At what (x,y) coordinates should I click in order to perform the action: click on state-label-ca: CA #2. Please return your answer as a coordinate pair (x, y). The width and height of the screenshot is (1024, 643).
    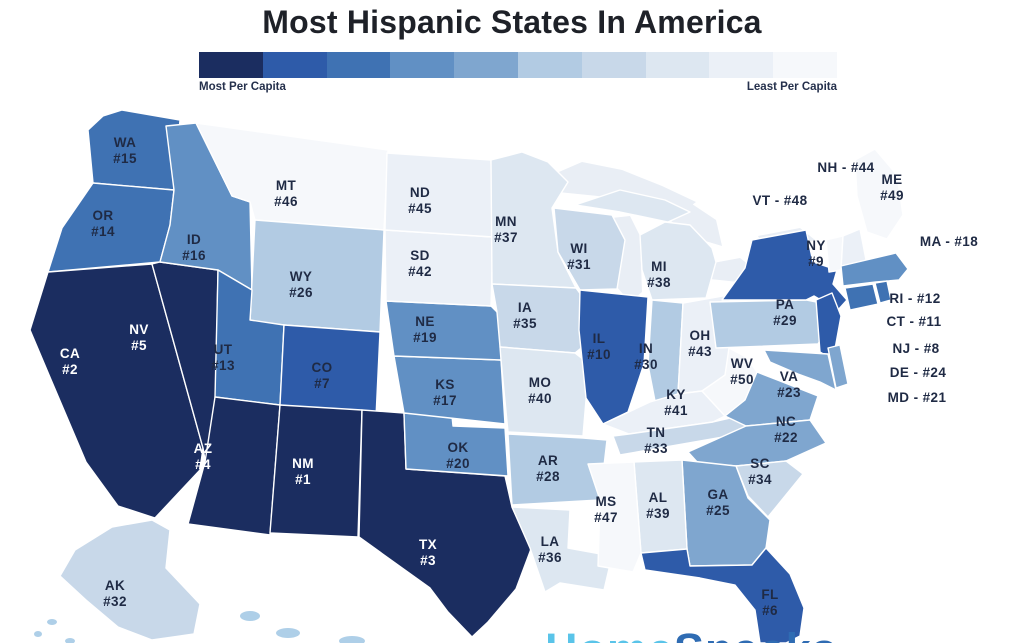
    Looking at the image, I should click on (70, 361).